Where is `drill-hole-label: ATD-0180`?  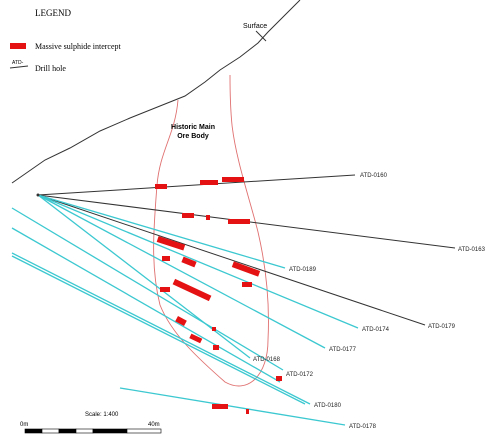
drill-hole-label: ATD-0180 is located at coordinates (328, 406).